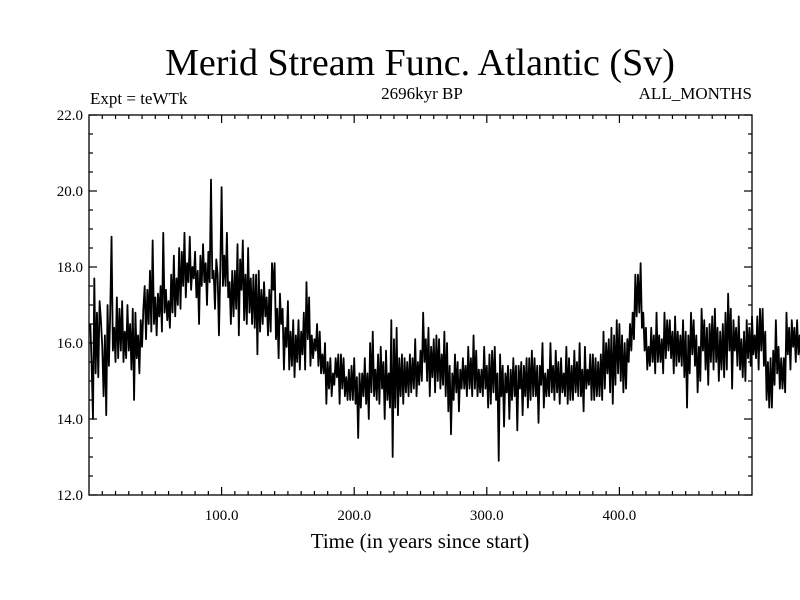 The image size is (800, 600). Describe the element at coordinates (70, 192) in the screenshot. I see `y-tick-label: 20.0` at that location.